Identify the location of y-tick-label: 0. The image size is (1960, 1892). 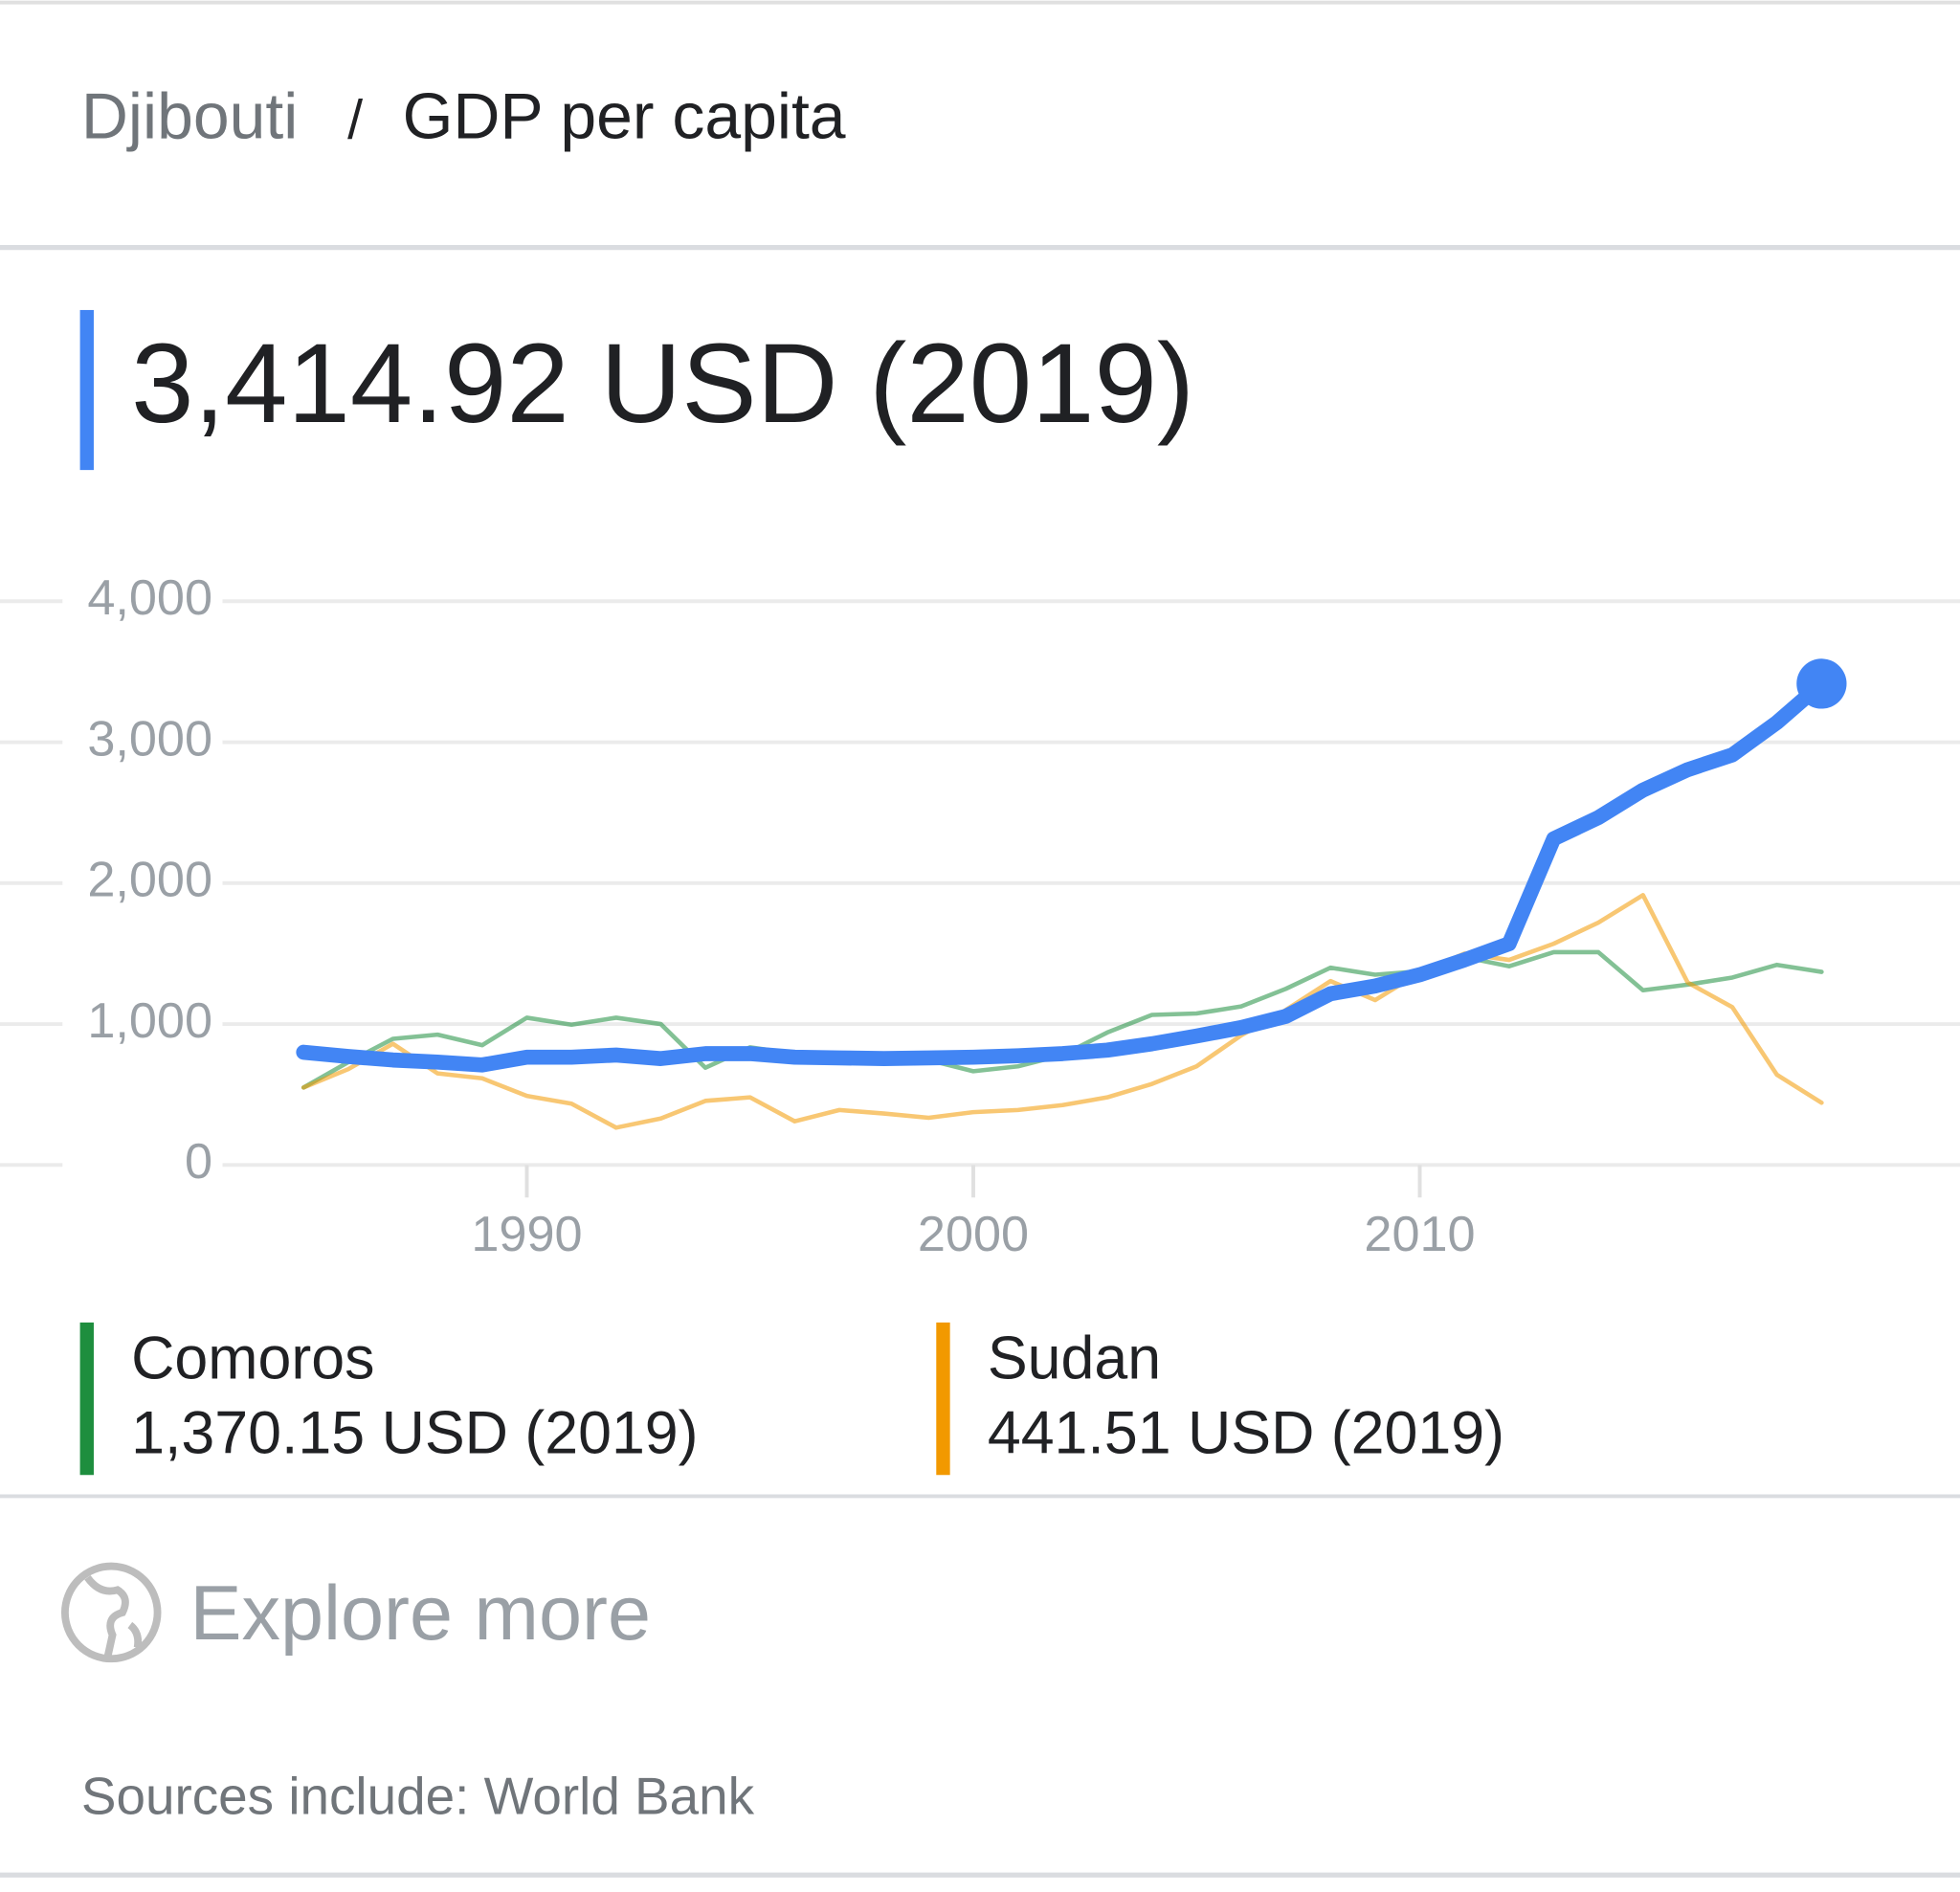
(198, 1162).